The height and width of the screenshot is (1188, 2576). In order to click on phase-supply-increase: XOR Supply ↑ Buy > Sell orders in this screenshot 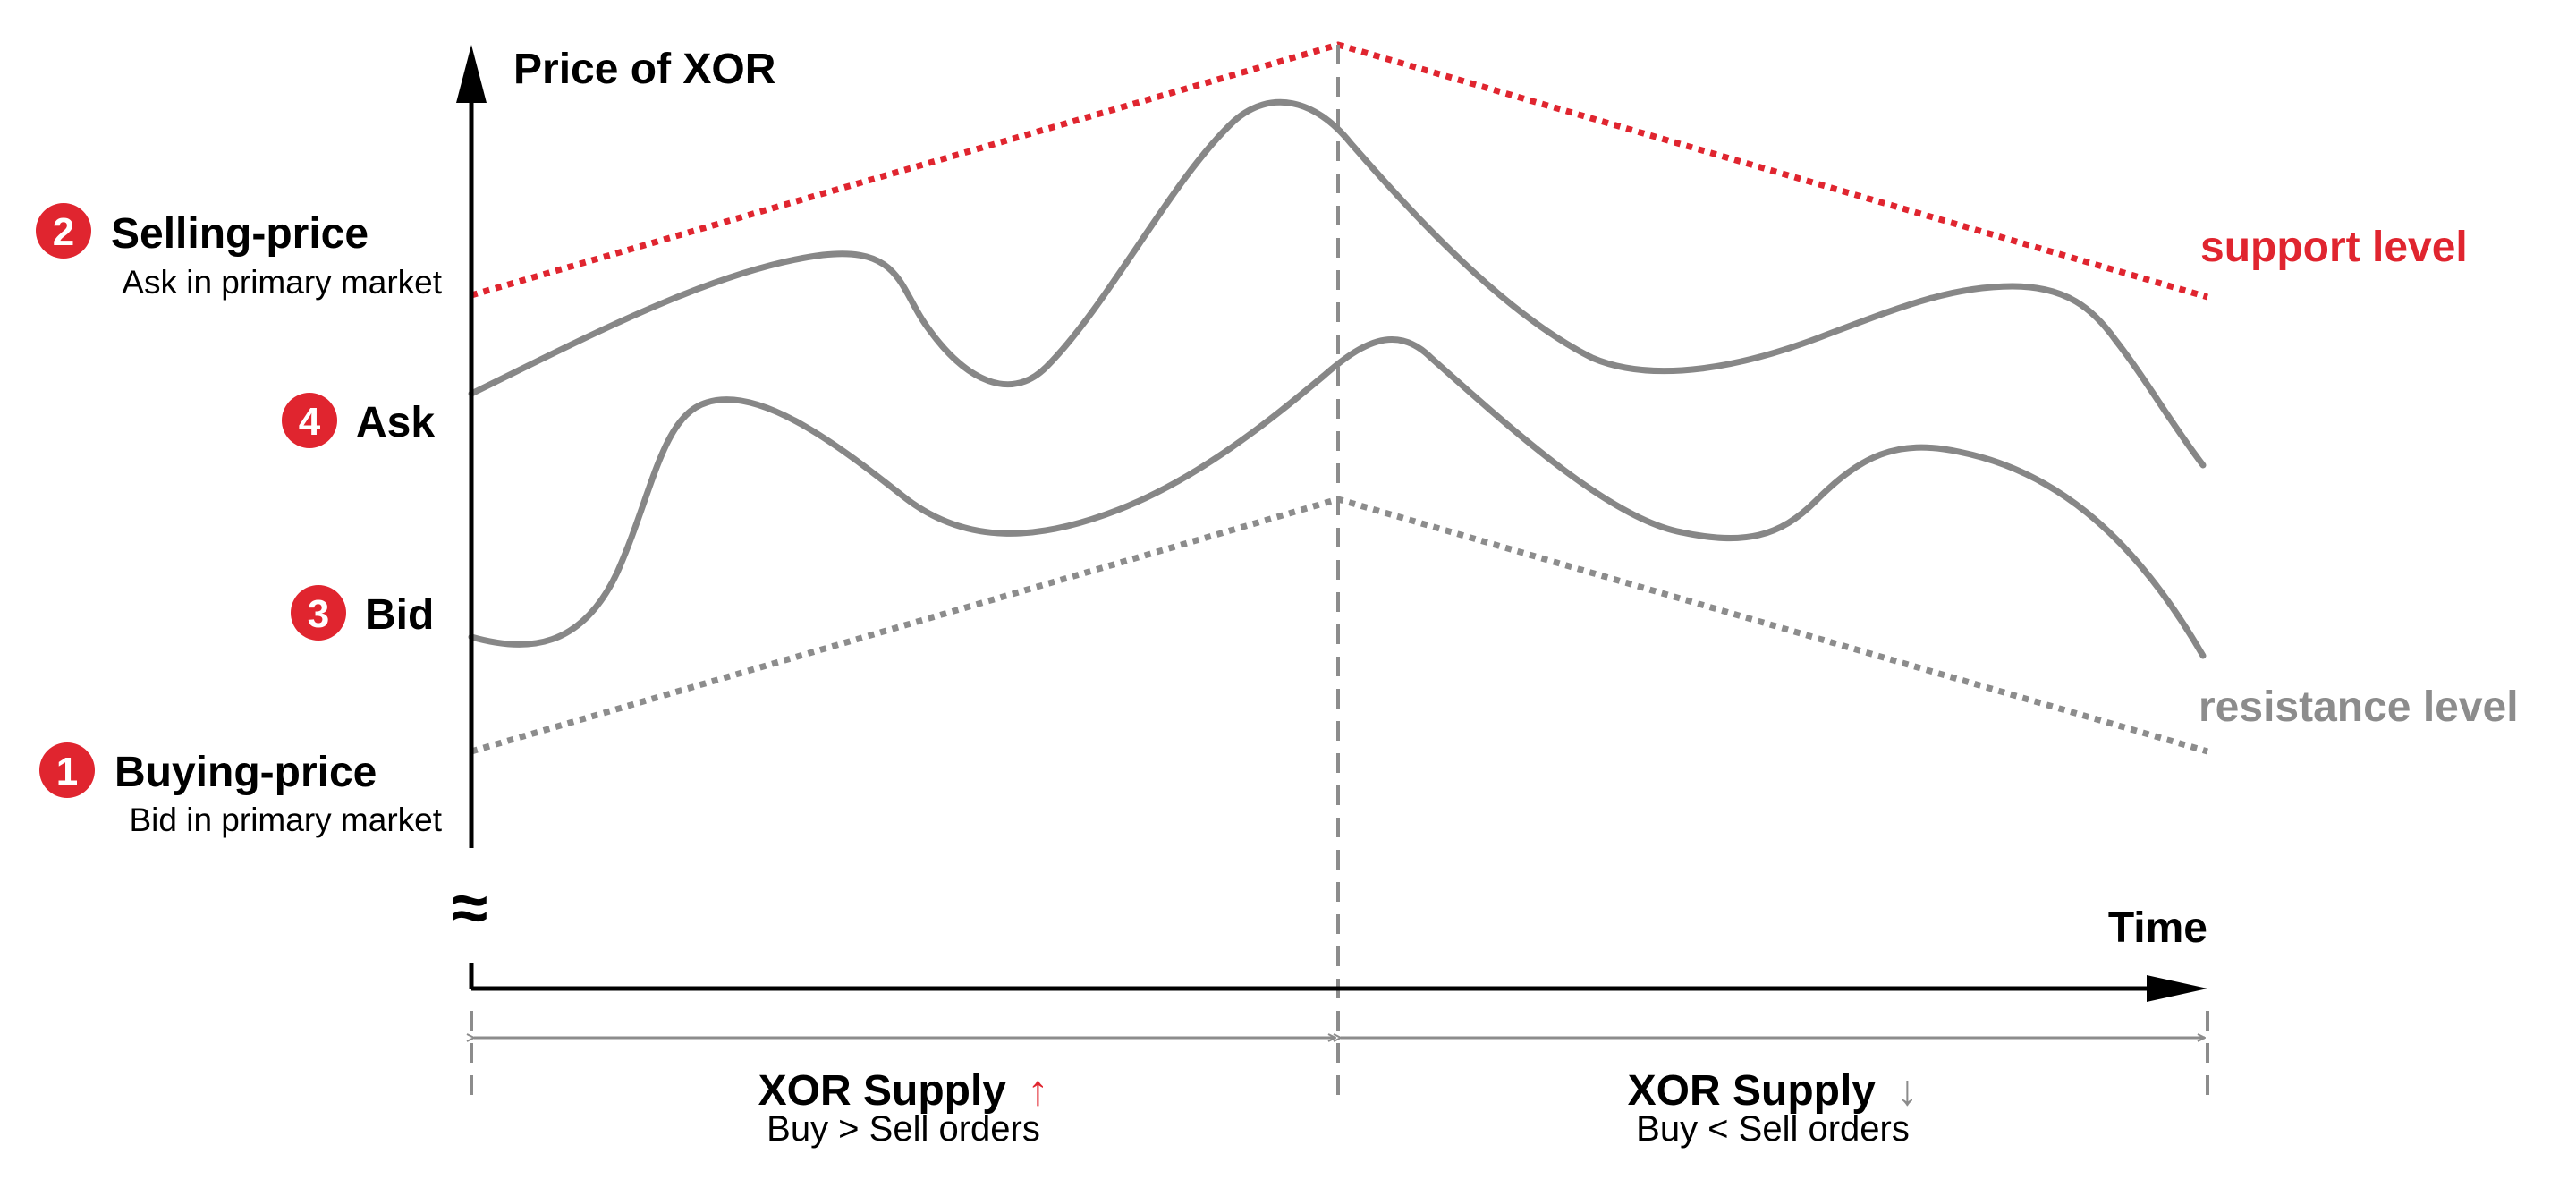, I will do `click(903, 1108)`.